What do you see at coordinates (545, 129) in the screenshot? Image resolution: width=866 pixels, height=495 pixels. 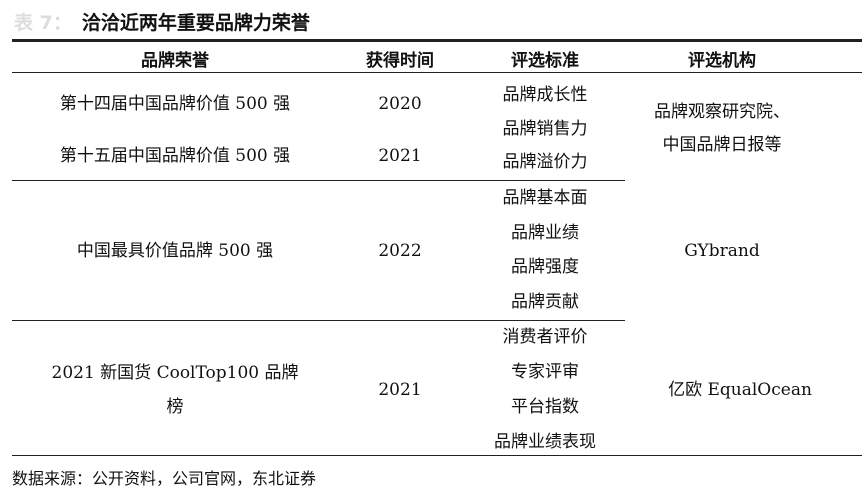 I see `criterion: 品牌销售力` at bounding box center [545, 129].